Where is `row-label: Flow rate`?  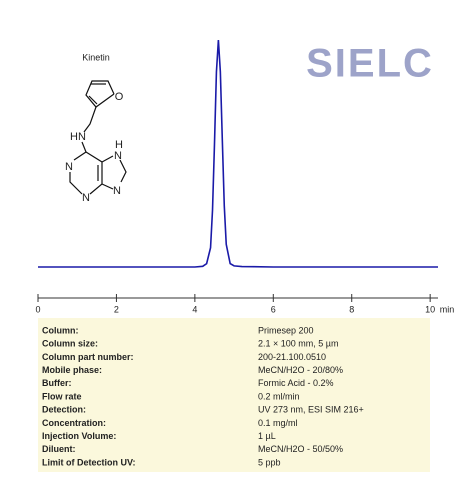 row-label: Flow rate is located at coordinates (62, 396).